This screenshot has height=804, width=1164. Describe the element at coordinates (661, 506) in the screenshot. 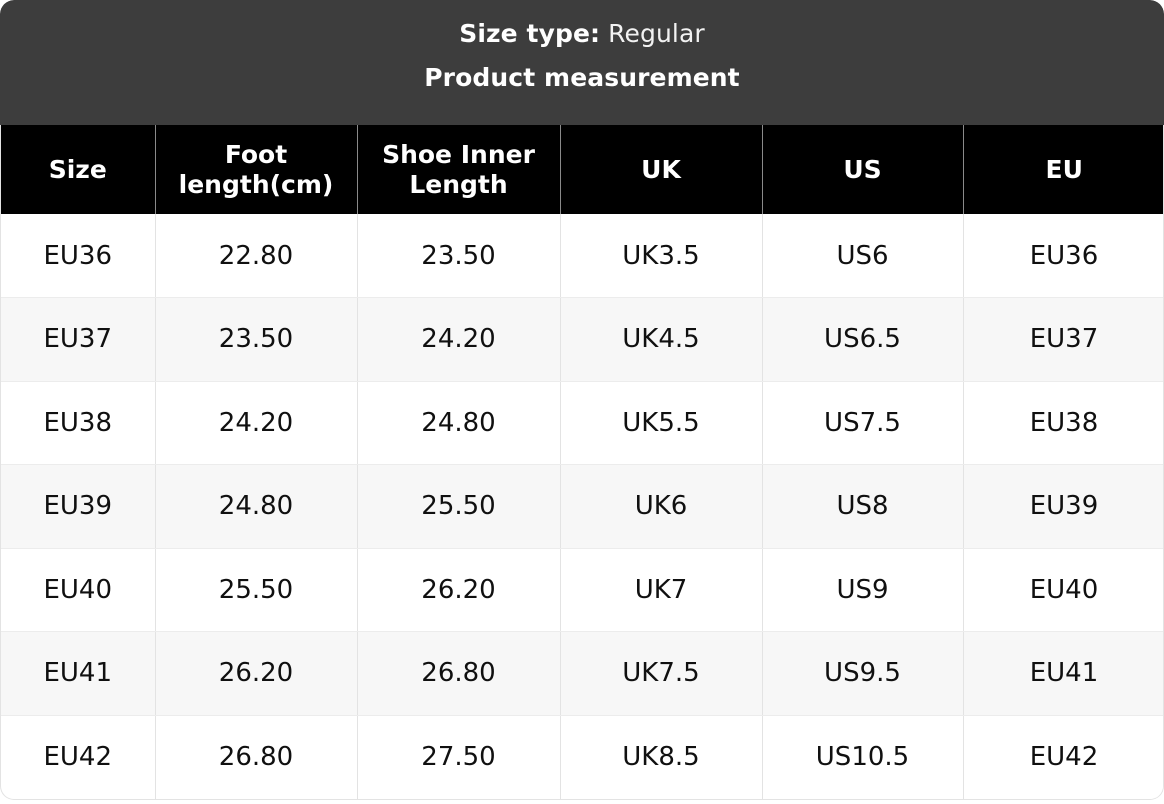

I see `cell-uk: UK6` at that location.